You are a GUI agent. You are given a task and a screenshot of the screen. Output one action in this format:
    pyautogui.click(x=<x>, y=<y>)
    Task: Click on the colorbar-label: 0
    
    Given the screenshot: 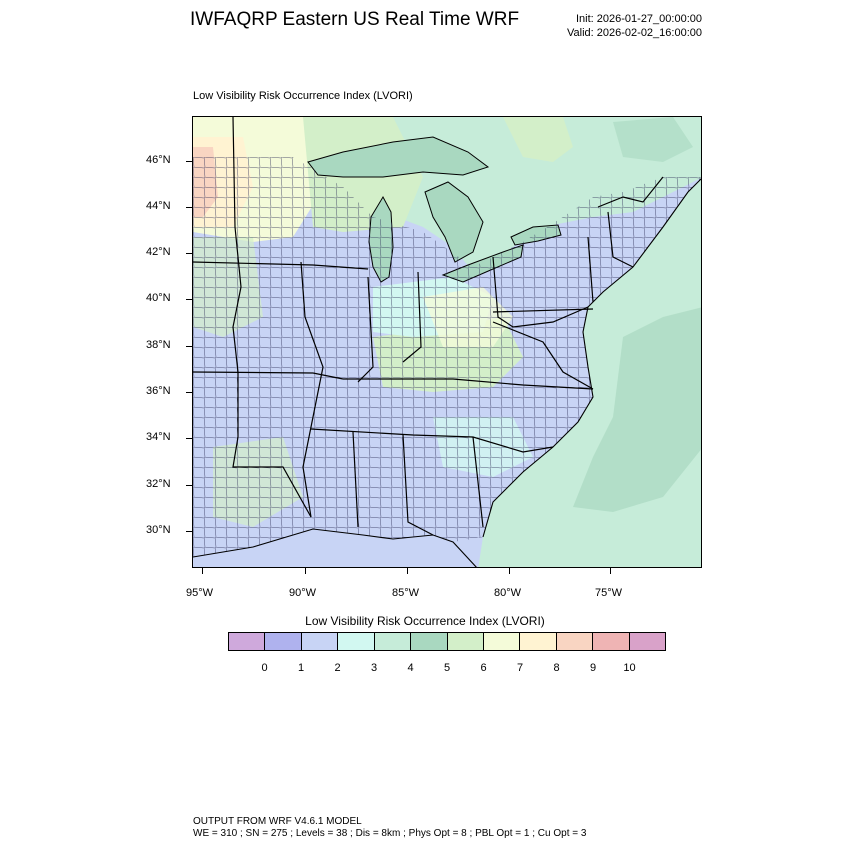 What is the action you would take?
    pyautogui.click(x=264, y=668)
    